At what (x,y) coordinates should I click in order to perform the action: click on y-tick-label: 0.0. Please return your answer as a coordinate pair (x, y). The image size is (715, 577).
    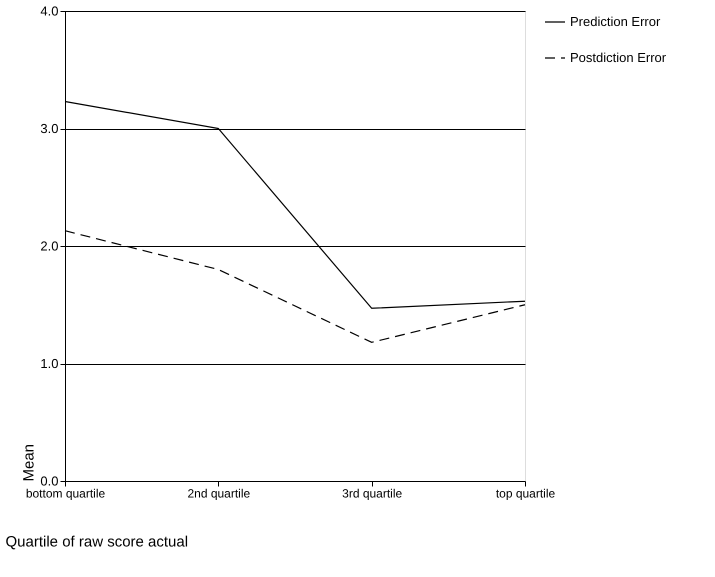
    Looking at the image, I should click on (49, 481).